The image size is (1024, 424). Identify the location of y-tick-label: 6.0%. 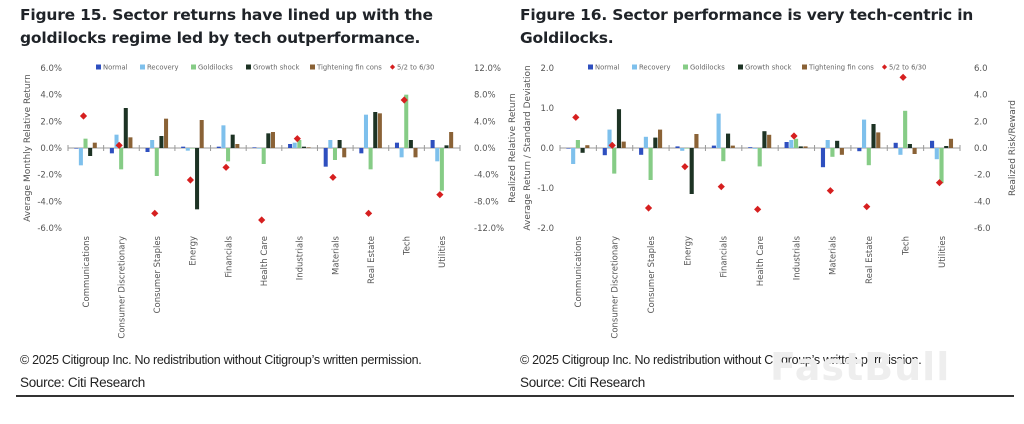
(51, 69).